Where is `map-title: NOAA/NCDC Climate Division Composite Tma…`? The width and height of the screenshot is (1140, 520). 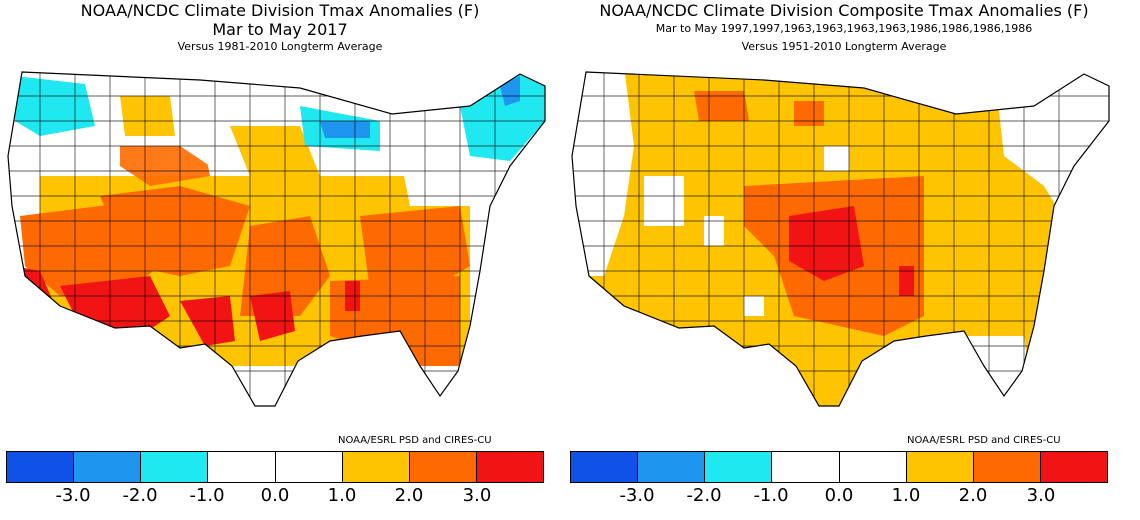 map-title: NOAA/NCDC Climate Division Composite Tma… is located at coordinates (844, 10).